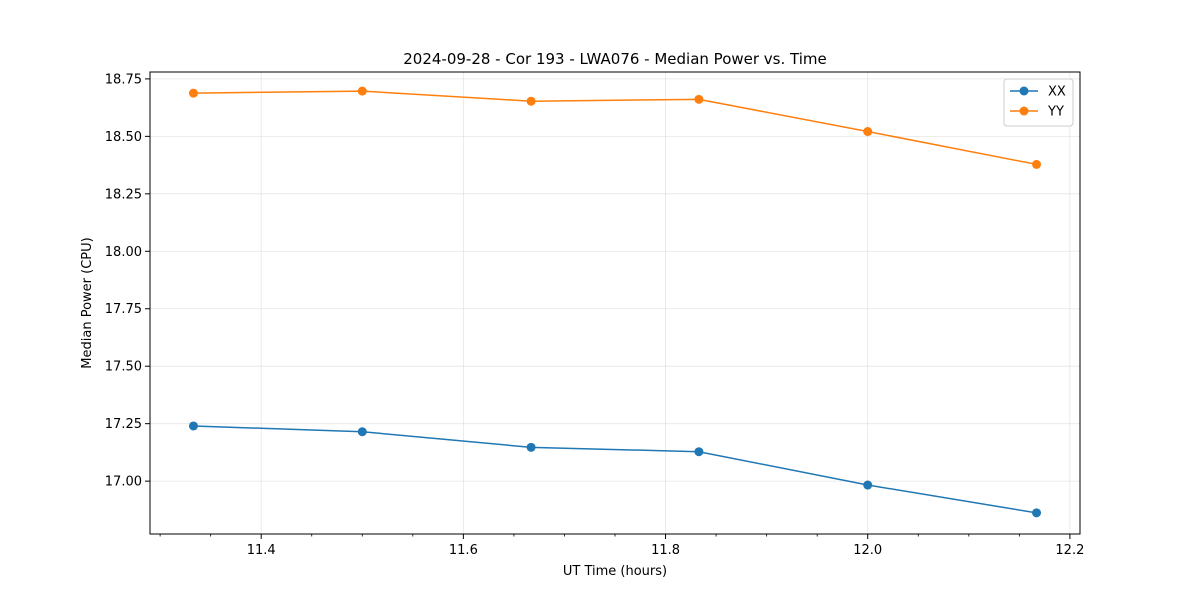 The width and height of the screenshot is (1200, 600). What do you see at coordinates (1055, 112) in the screenshot?
I see `legend-label: YY` at bounding box center [1055, 112].